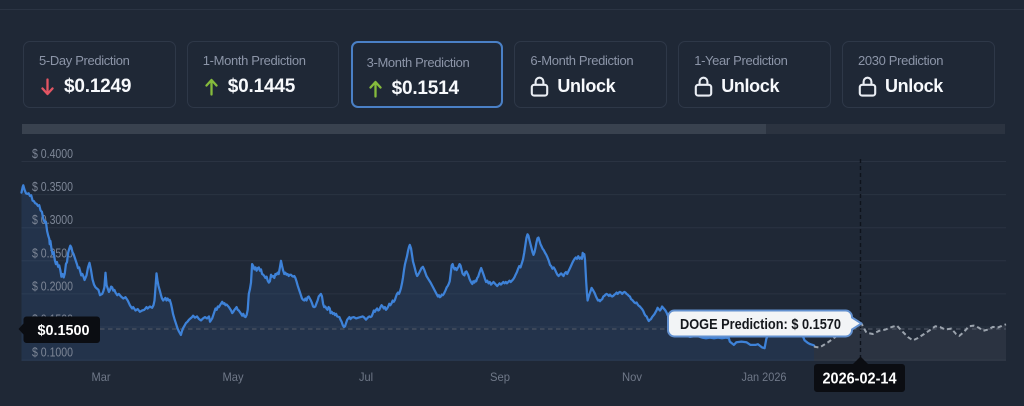  Describe the element at coordinates (64, 330) in the screenshot. I see `svg-text: $0.1500` at that location.